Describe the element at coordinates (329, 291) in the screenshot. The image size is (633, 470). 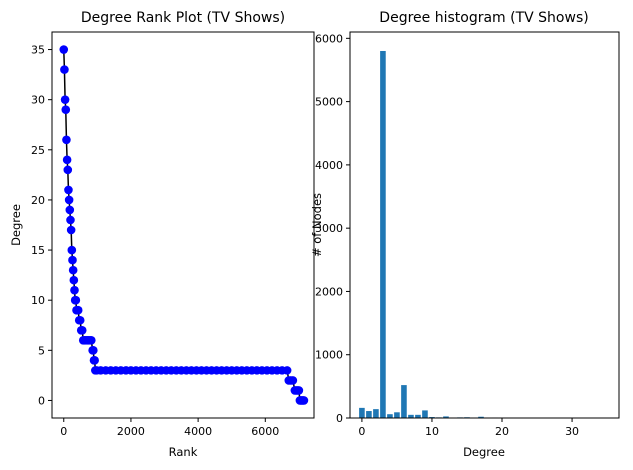
I see `histogram-y-tick-label: 2000` at that location.